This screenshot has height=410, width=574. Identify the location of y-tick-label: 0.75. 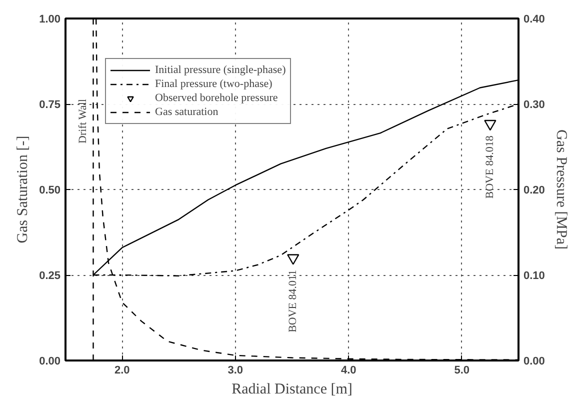
(50, 105).